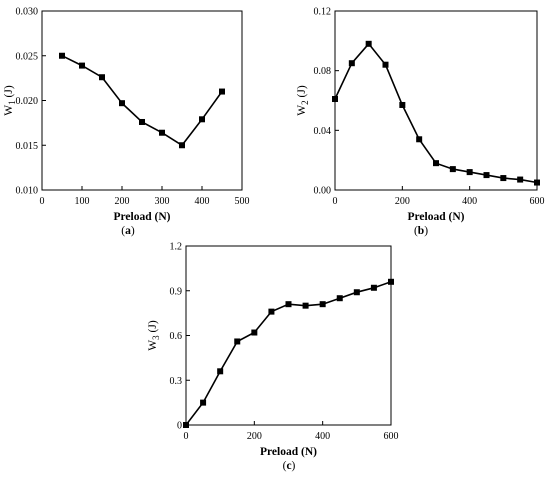  Describe the element at coordinates (303, 100) in the screenshot. I see `y-axis-title: W2 (J)` at that location.